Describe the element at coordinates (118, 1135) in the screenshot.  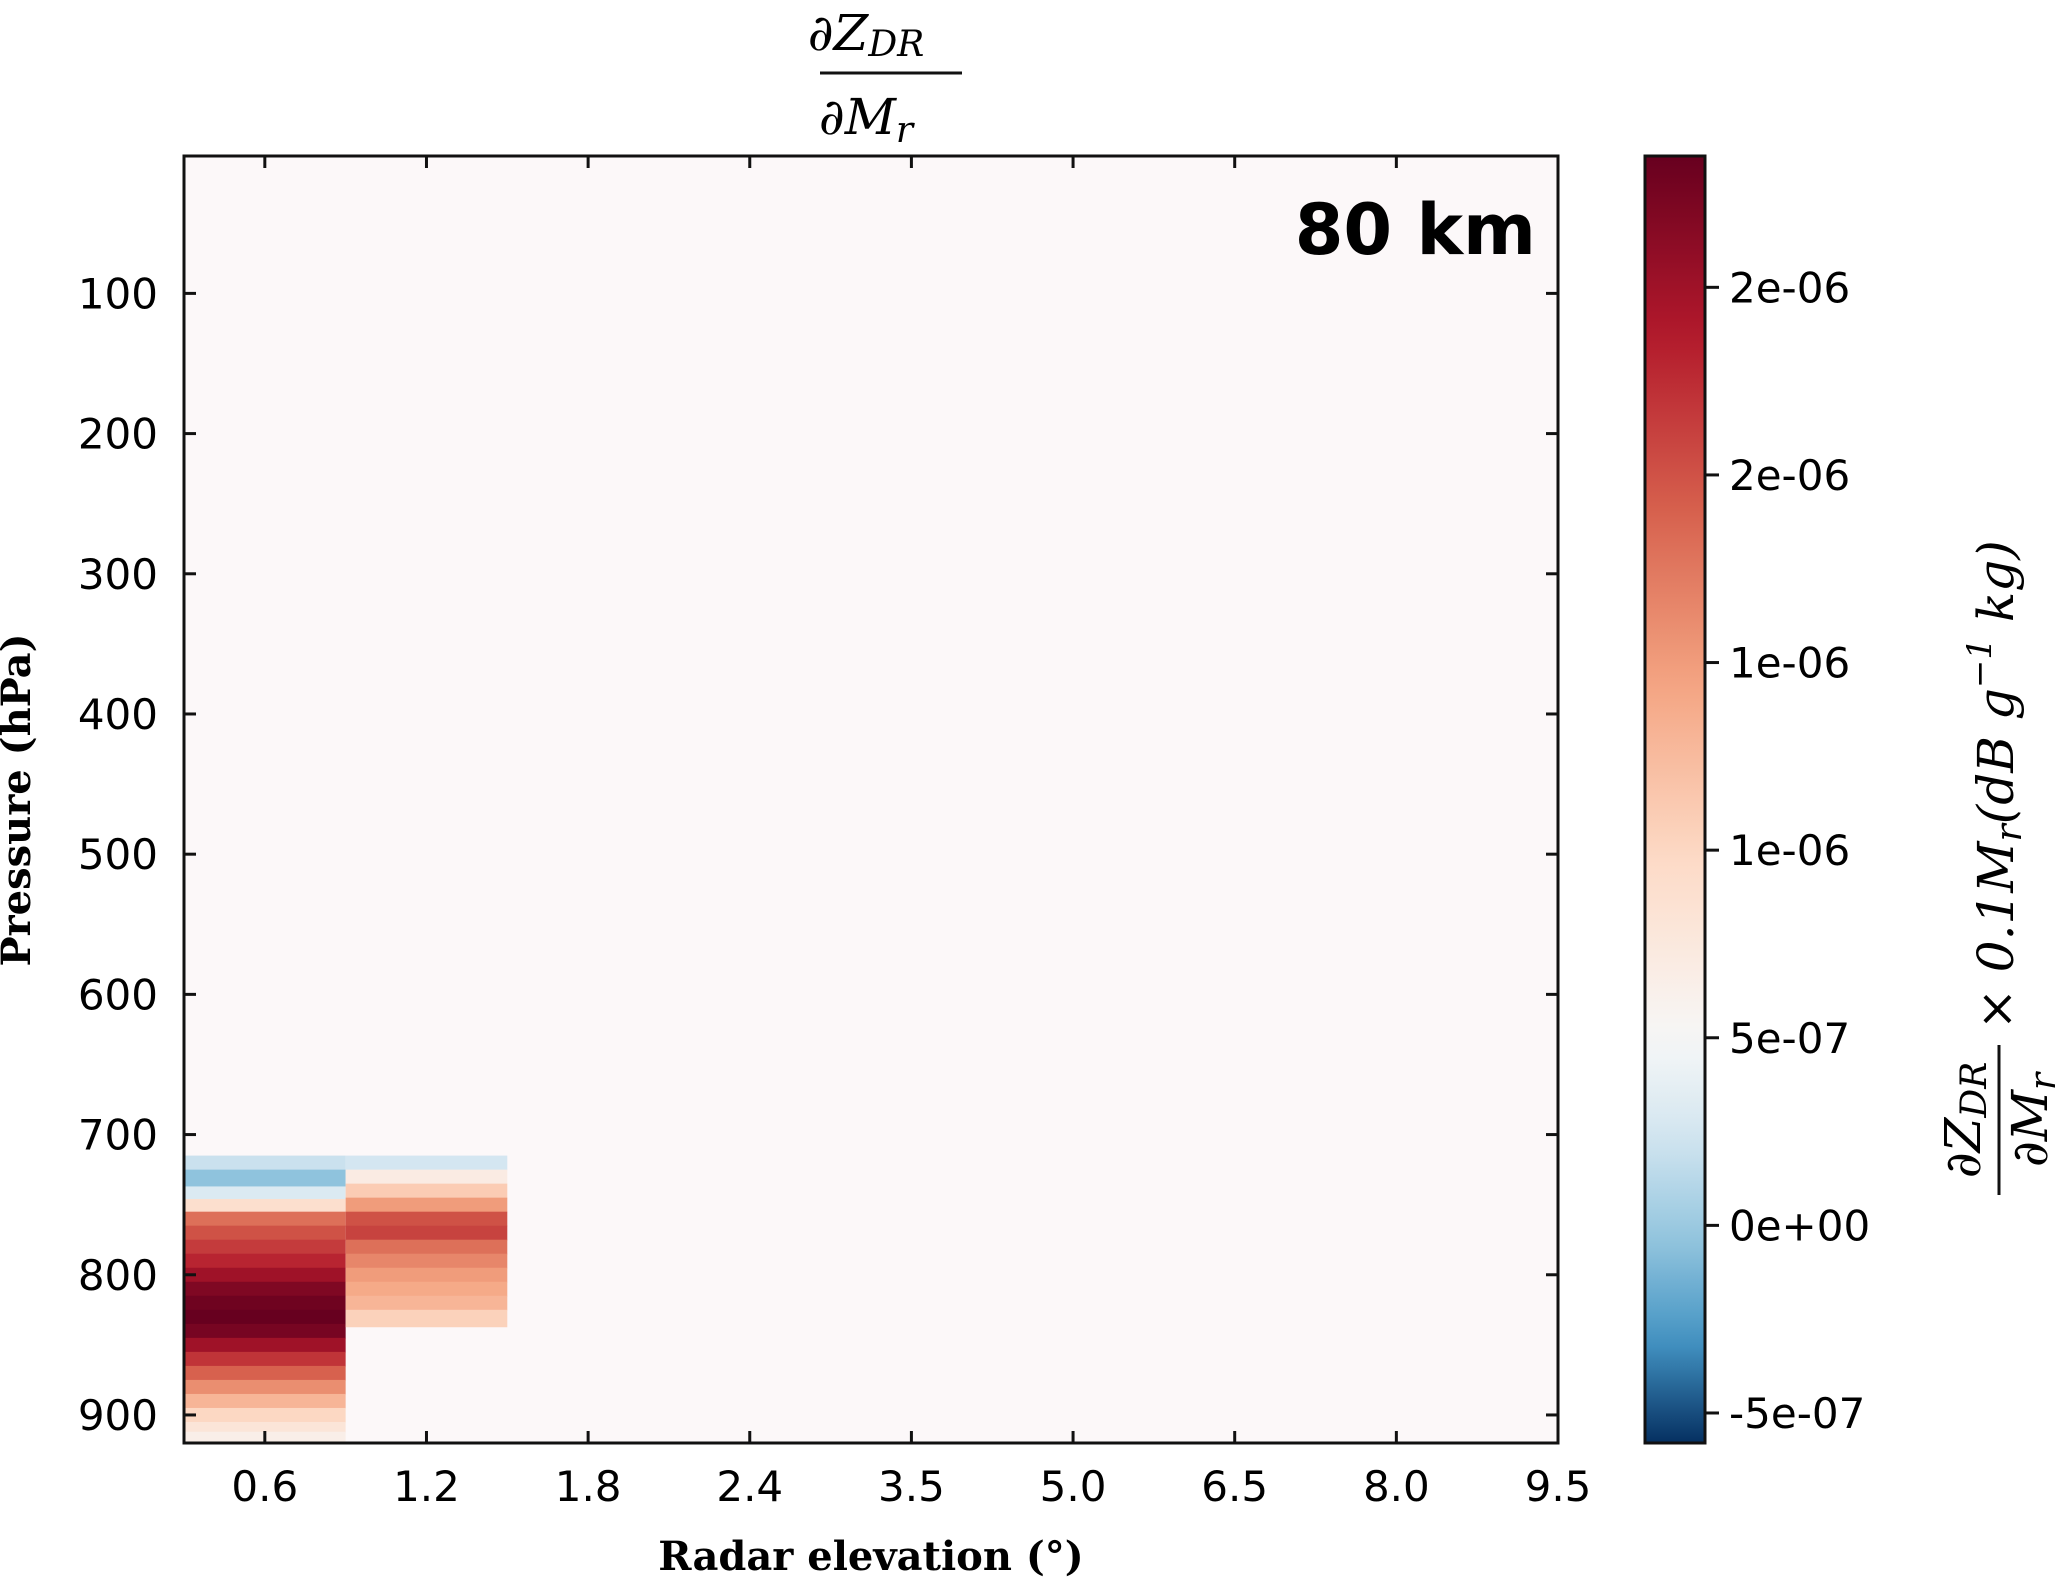
I see `y-tick-label: 700` at that location.